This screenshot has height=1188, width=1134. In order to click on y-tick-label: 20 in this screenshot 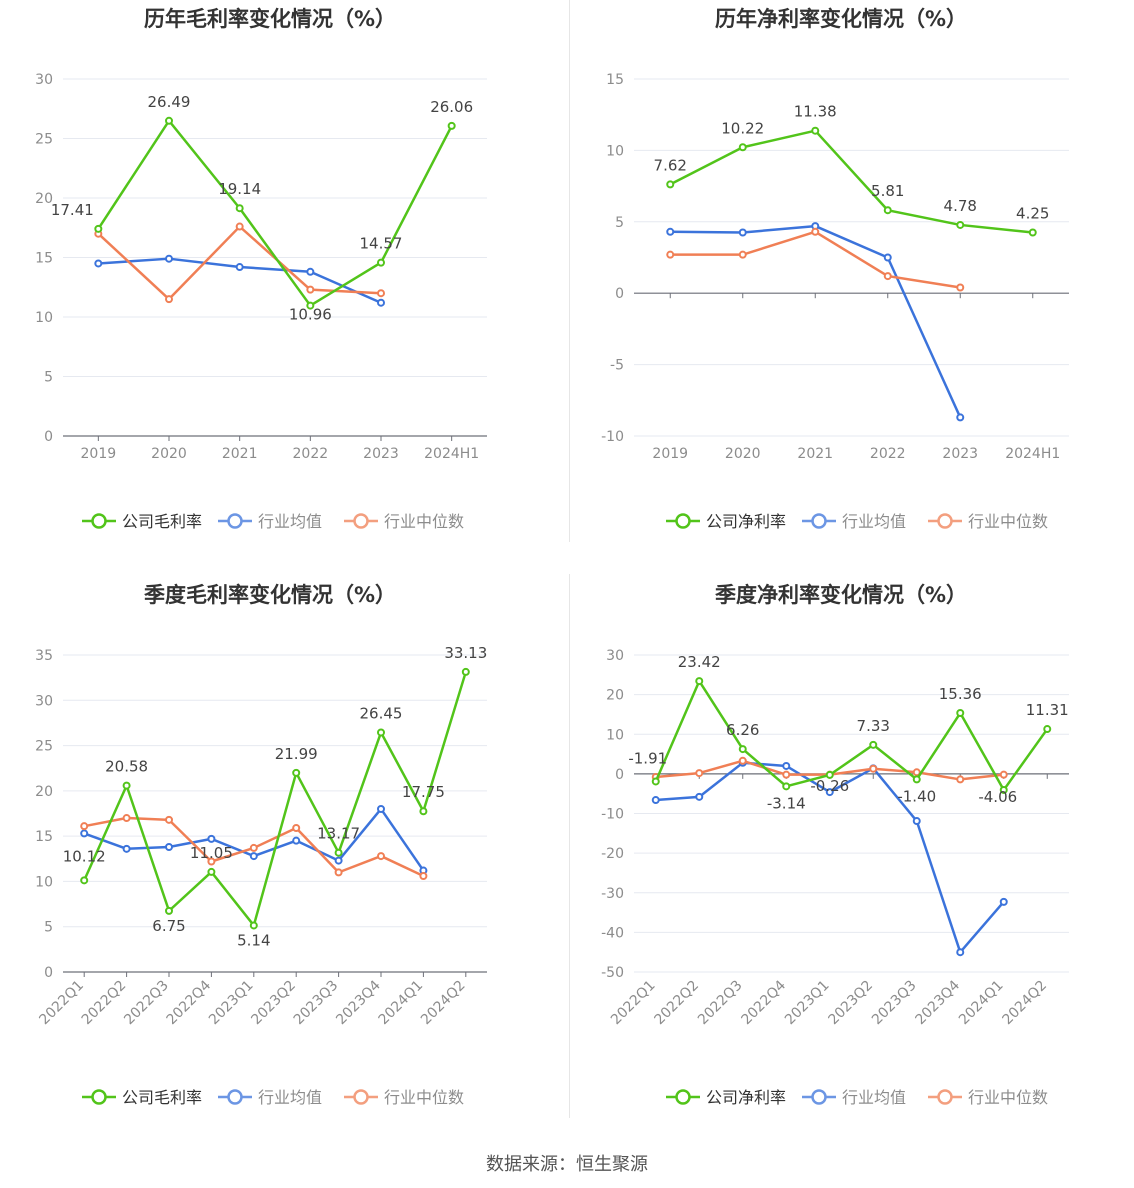, I will do `click(615, 696)`.